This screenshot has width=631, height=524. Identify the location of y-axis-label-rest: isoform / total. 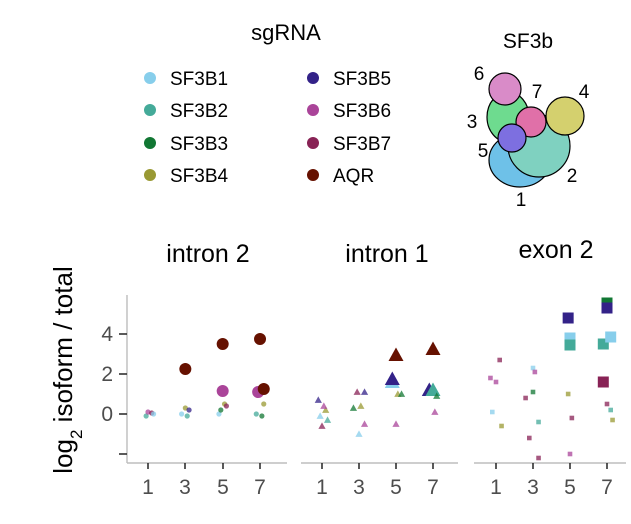
(63, 347).